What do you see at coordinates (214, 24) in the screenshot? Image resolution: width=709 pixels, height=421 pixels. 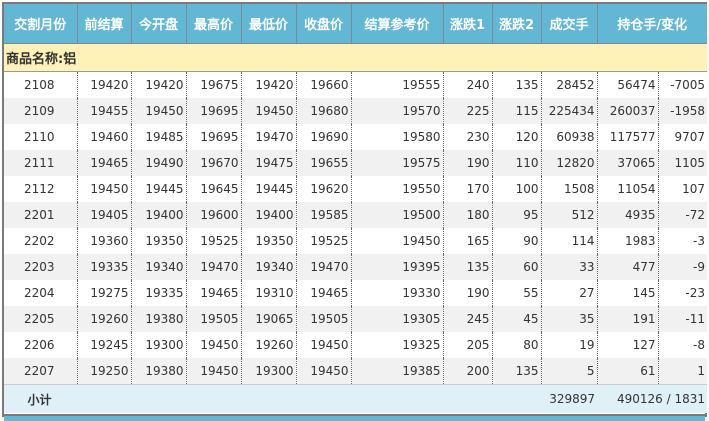 I see `column-header: 最高价` at bounding box center [214, 24].